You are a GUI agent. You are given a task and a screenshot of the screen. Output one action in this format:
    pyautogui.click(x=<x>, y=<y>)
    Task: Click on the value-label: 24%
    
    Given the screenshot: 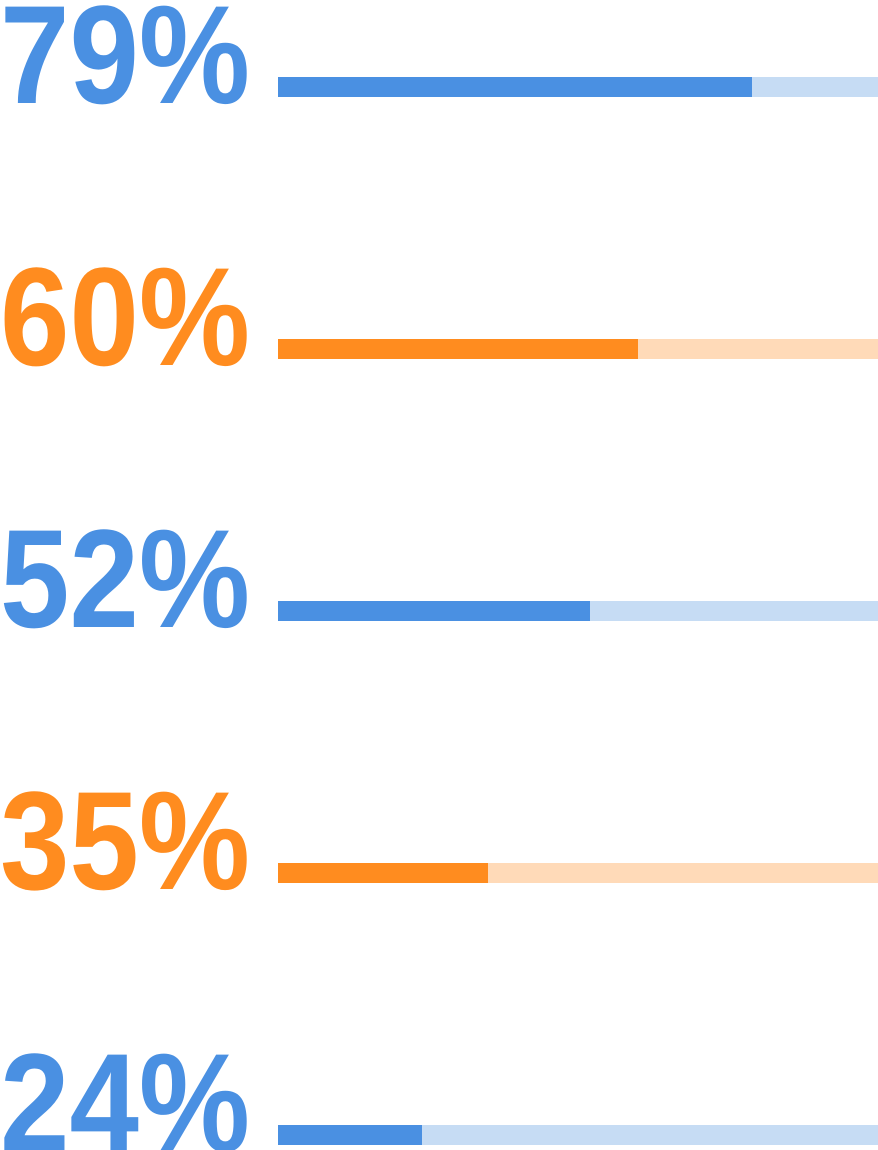 What is the action you would take?
    pyautogui.click(x=125, y=1087)
    